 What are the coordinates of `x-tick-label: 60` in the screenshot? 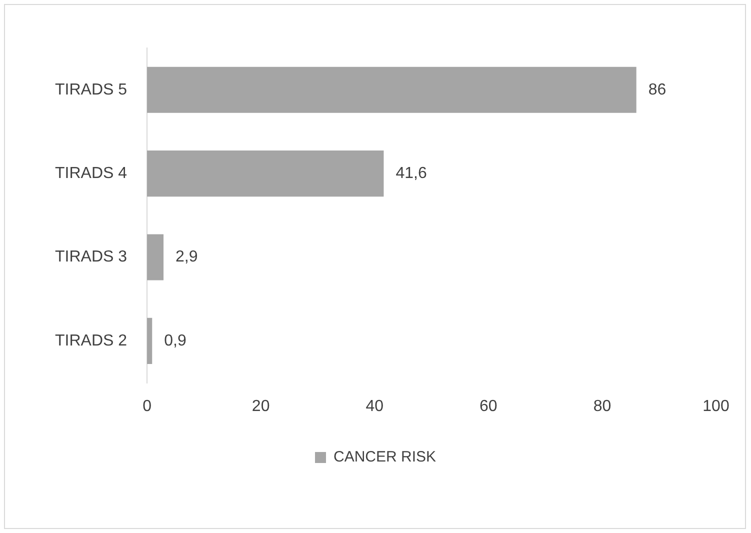 It's located at (489, 406).